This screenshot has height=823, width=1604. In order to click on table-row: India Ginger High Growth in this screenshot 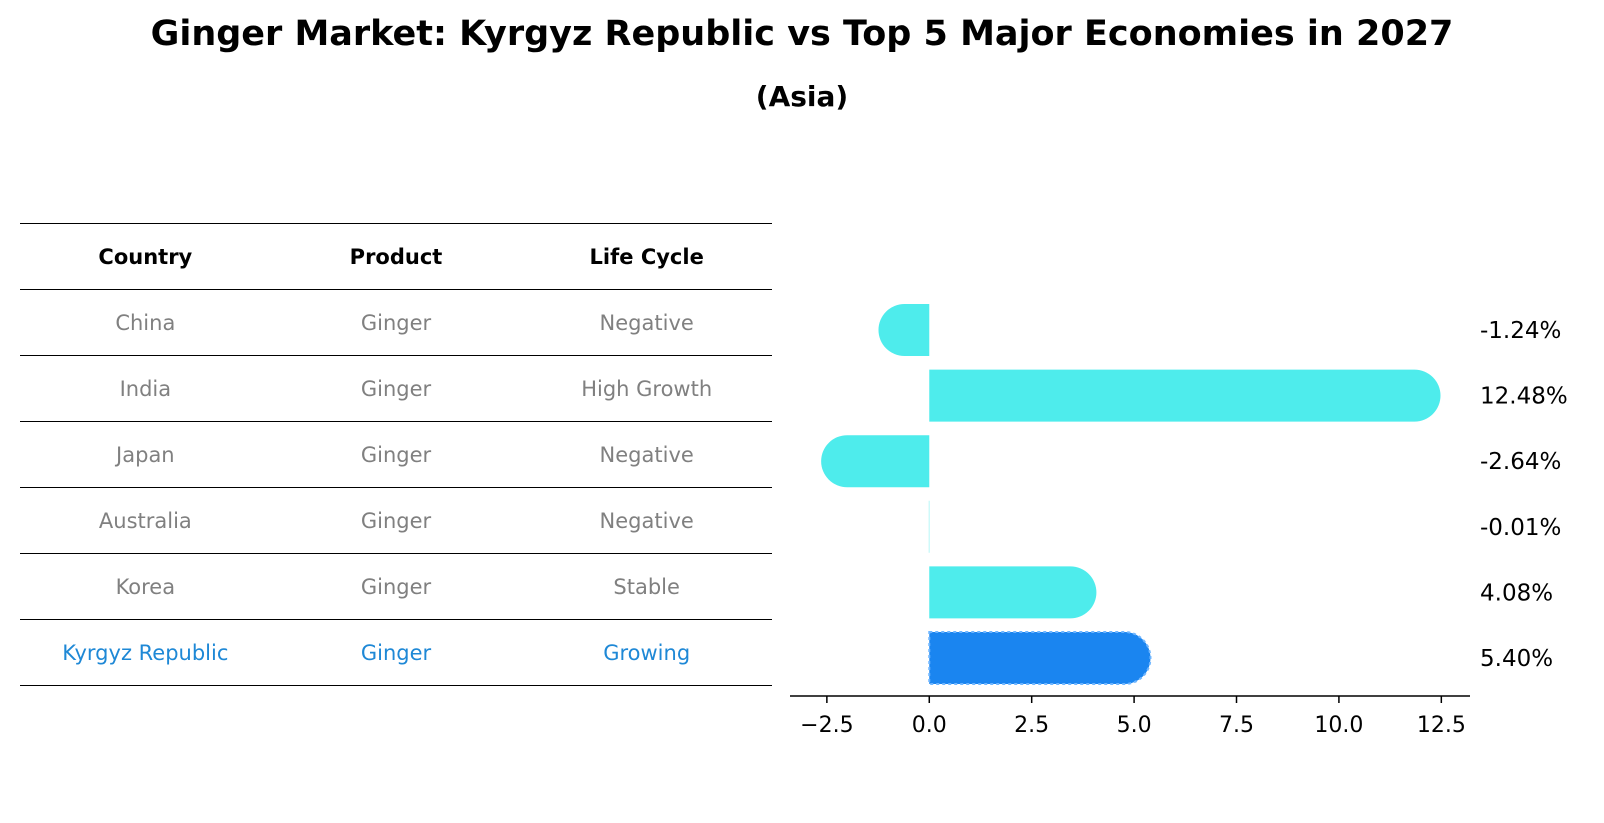, I will do `click(396, 389)`.